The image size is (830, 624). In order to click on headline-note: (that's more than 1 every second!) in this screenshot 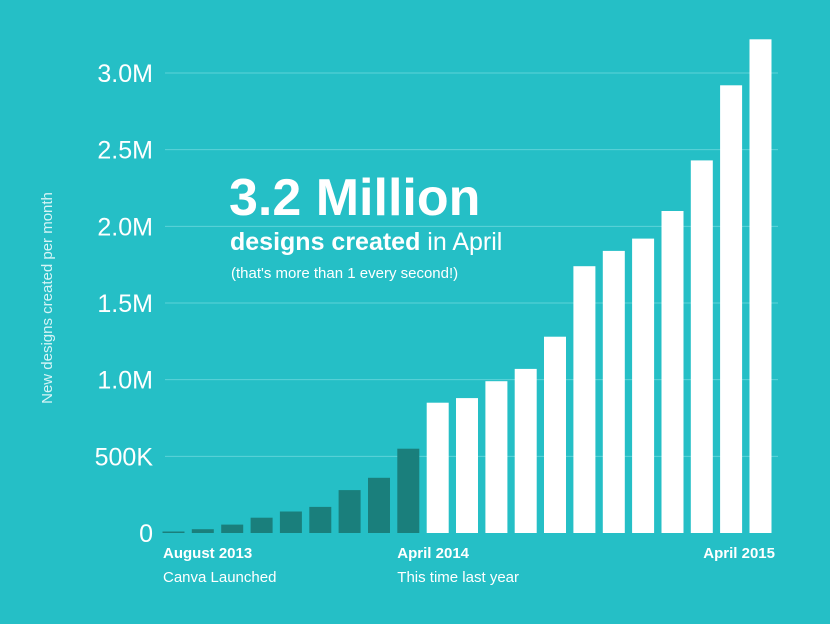, I will do `click(344, 273)`.